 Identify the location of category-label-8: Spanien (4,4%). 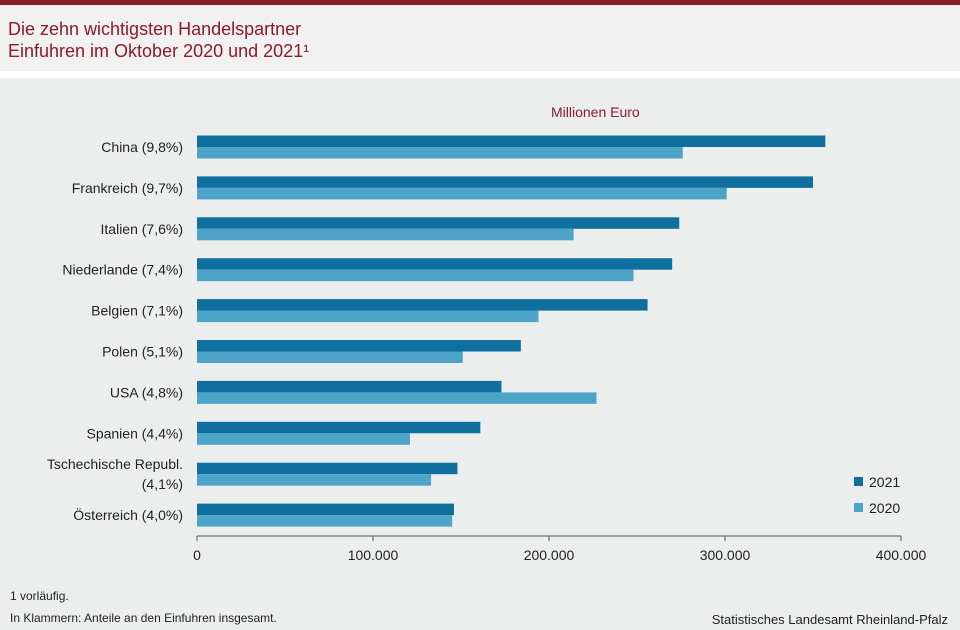
(134, 433).